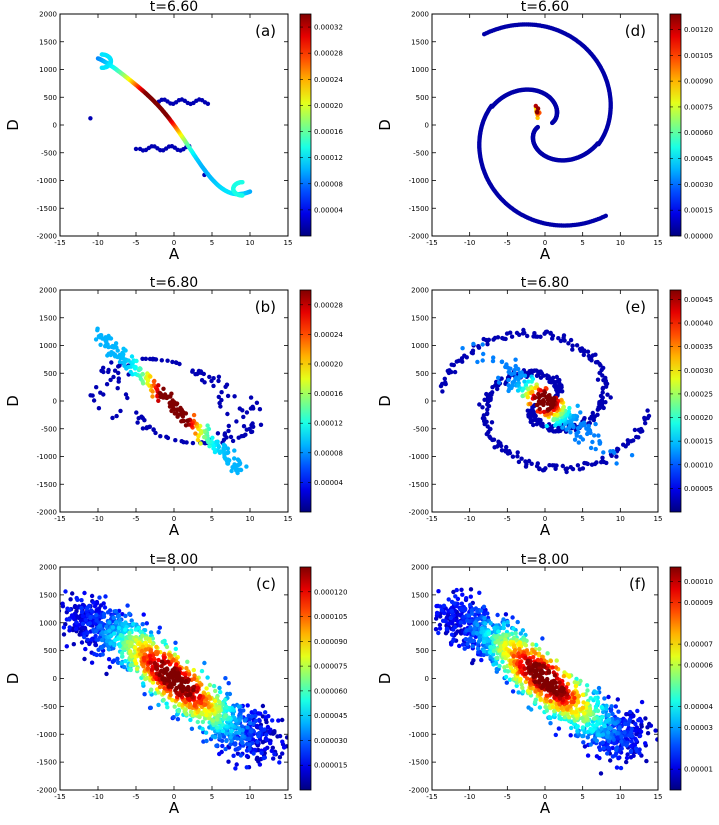 This screenshot has height=825, width=719. Describe the element at coordinates (330, 667) in the screenshot. I see `colorbar-tick-label: 0.000075` at that location.